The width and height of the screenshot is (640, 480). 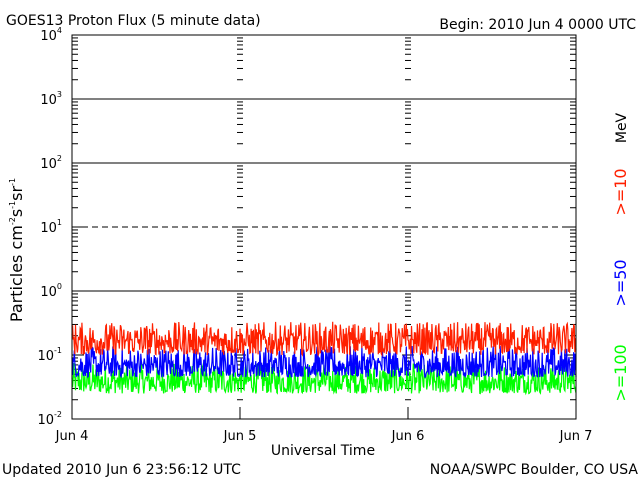 I want to click on x-tick-label: Jun 4, so click(x=72, y=436).